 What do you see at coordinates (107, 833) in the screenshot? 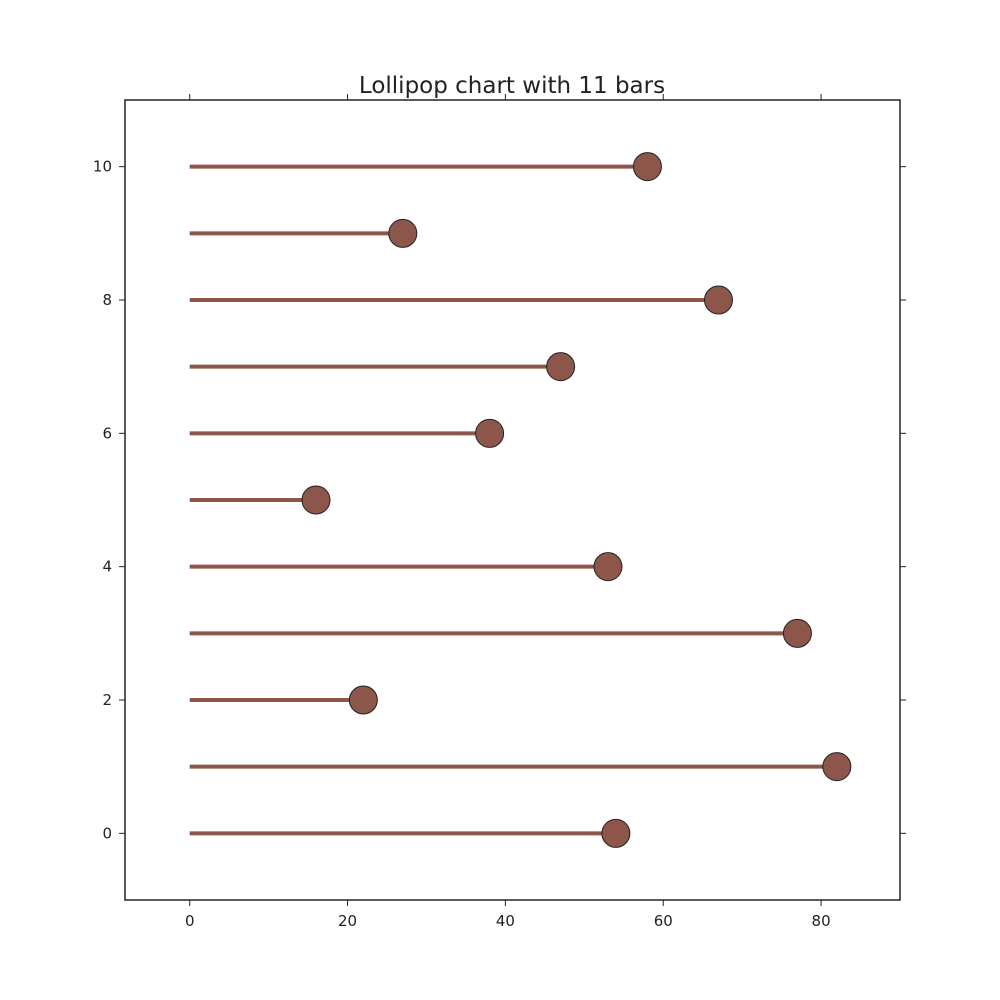
I see `y-tick-label-0: 0` at bounding box center [107, 833].